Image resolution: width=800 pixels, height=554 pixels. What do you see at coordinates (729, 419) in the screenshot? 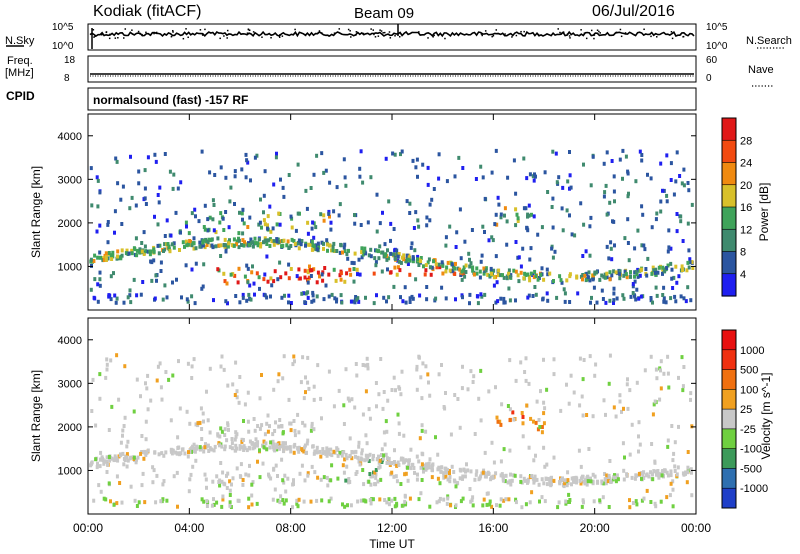
I see `velocity-colorbar-segment` at bounding box center [729, 419].